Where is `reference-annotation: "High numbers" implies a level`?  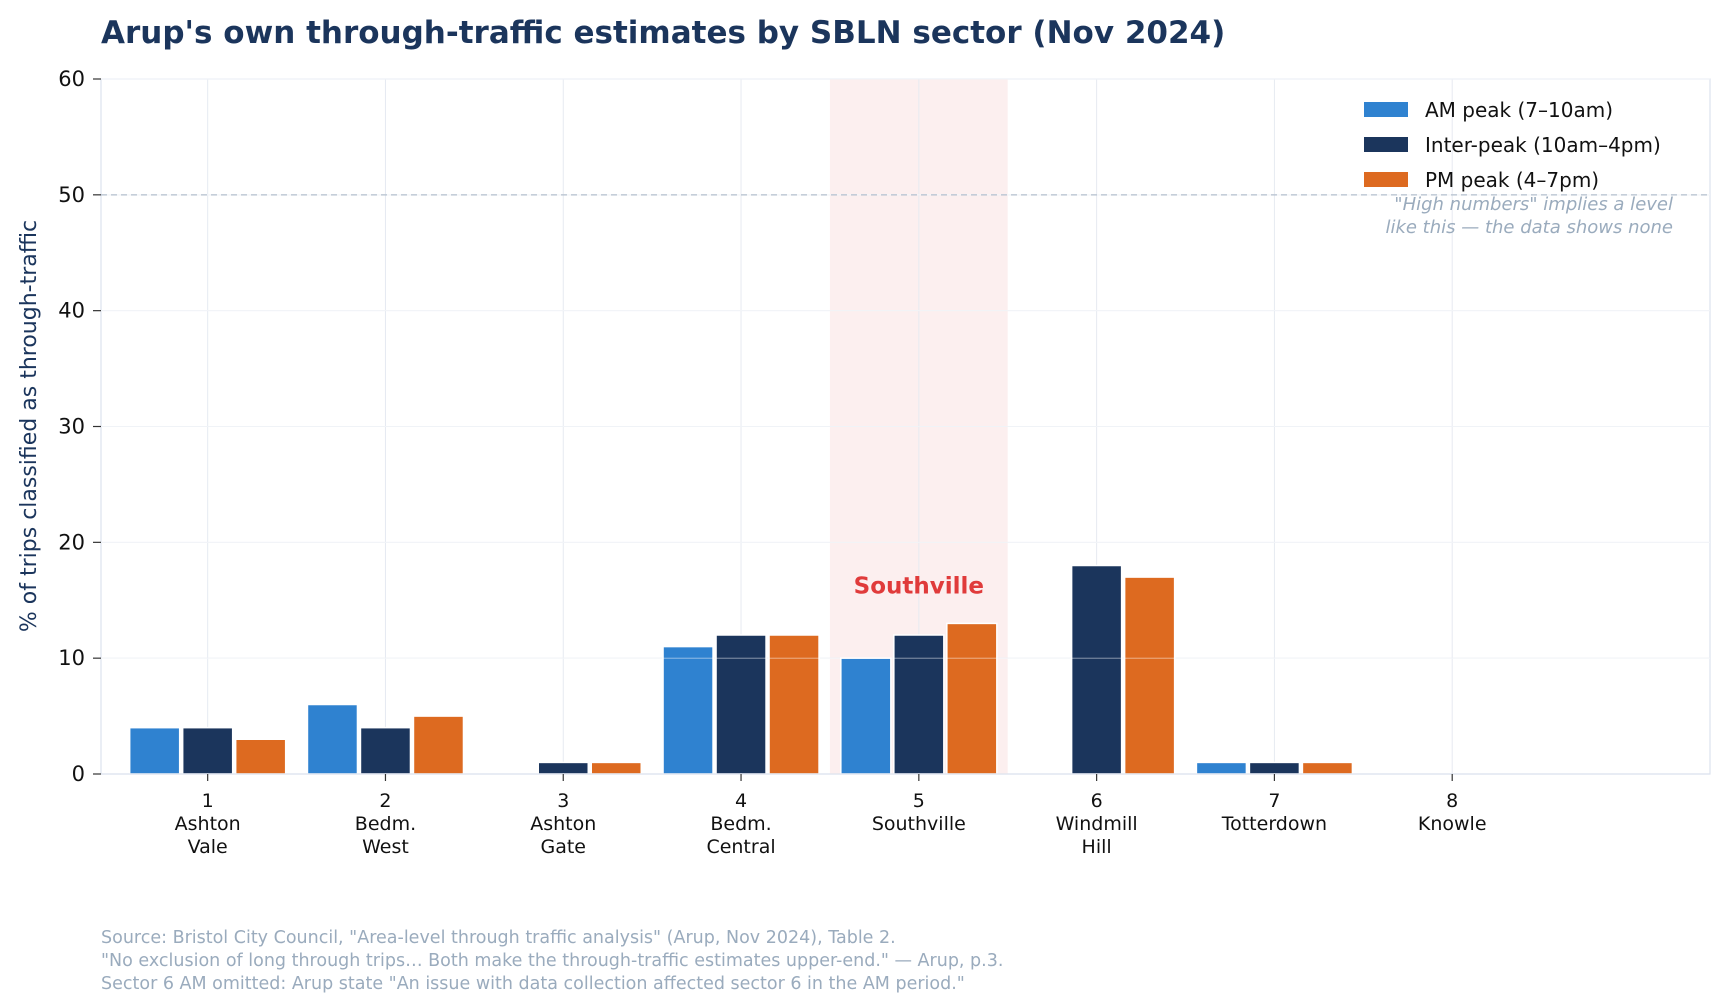 reference-annotation: "High numbers" implies a level is located at coordinates (1533, 204).